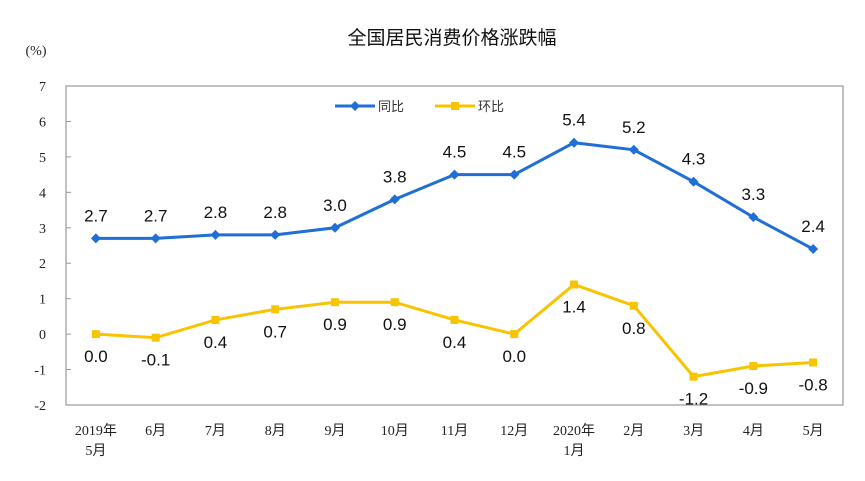  I want to click on x-tick-label: 9月, so click(334, 431).